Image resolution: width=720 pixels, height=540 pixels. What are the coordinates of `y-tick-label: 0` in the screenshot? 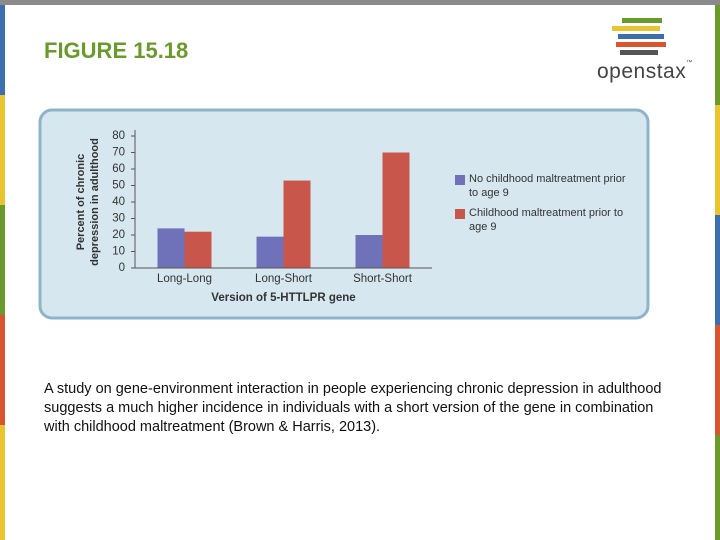 It's located at (122, 268).